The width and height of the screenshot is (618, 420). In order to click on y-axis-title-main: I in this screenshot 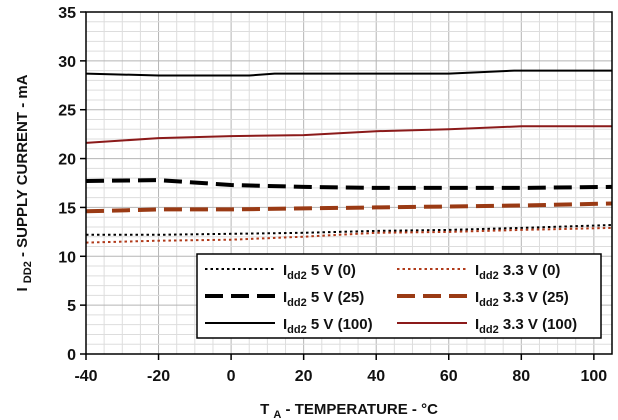, I will do `click(22, 289)`.